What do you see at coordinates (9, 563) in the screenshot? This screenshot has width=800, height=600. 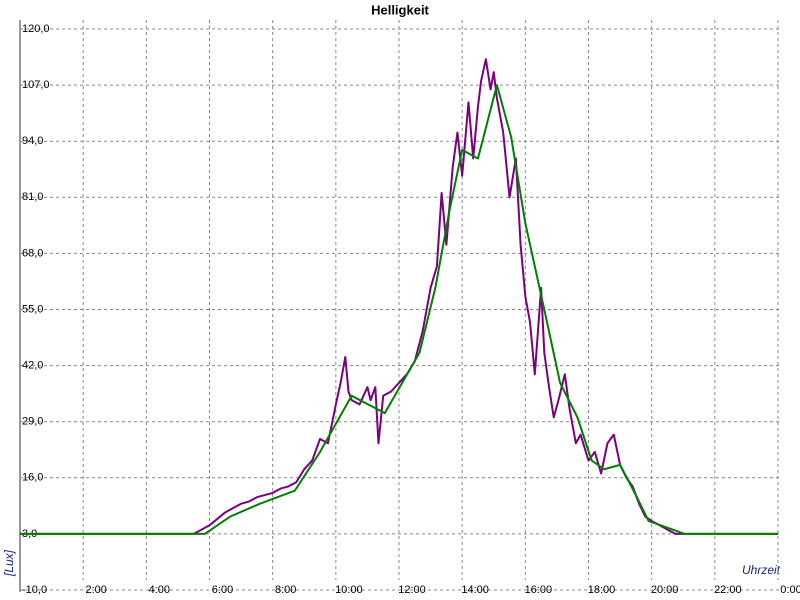 I see `y-axis-label: [Lux]` at bounding box center [9, 563].